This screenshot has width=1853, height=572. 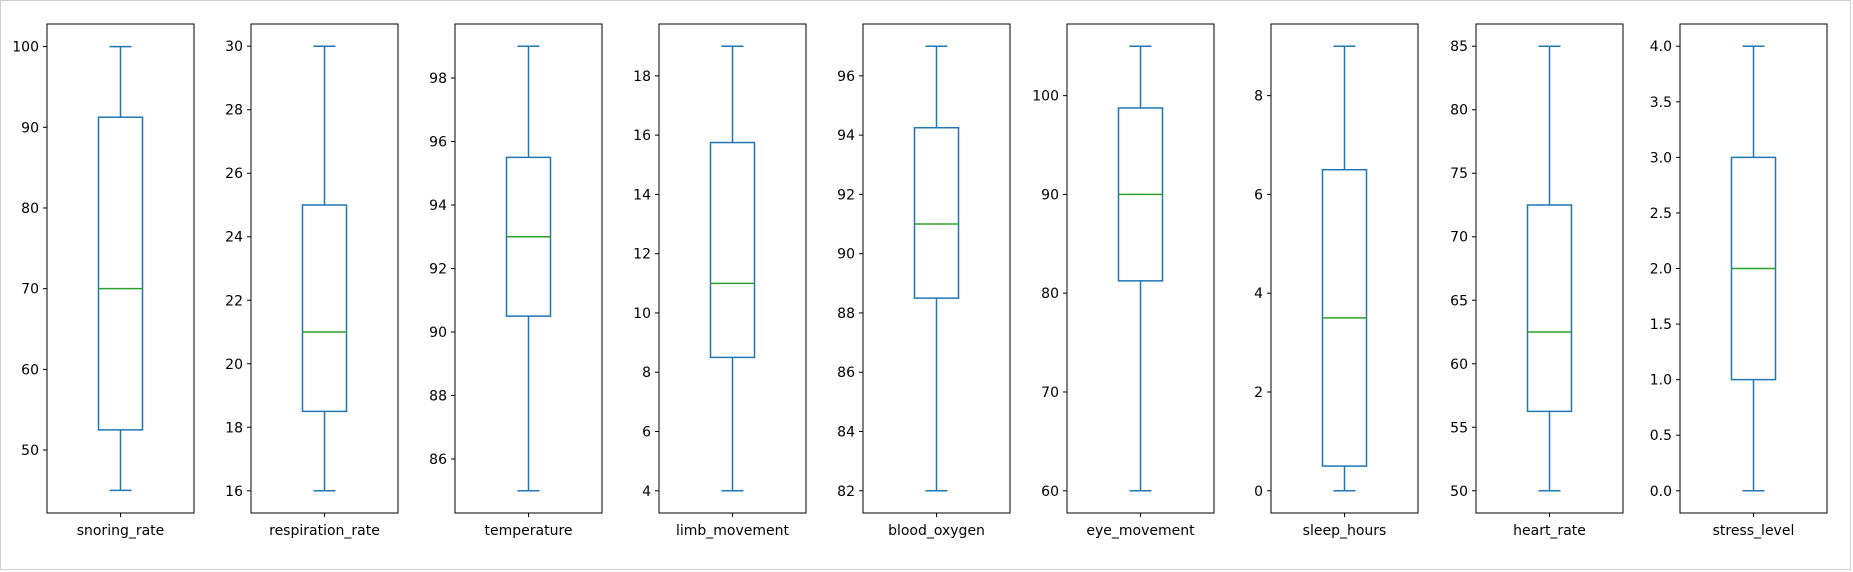 What do you see at coordinates (1661, 381) in the screenshot?
I see `y-tick-label: 1.0` at bounding box center [1661, 381].